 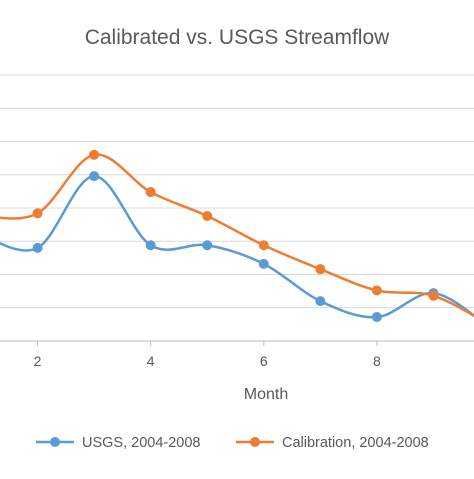 What do you see at coordinates (207, 355) in the screenshot?
I see `x-axis-ticks: 2 4 6 8` at bounding box center [207, 355].